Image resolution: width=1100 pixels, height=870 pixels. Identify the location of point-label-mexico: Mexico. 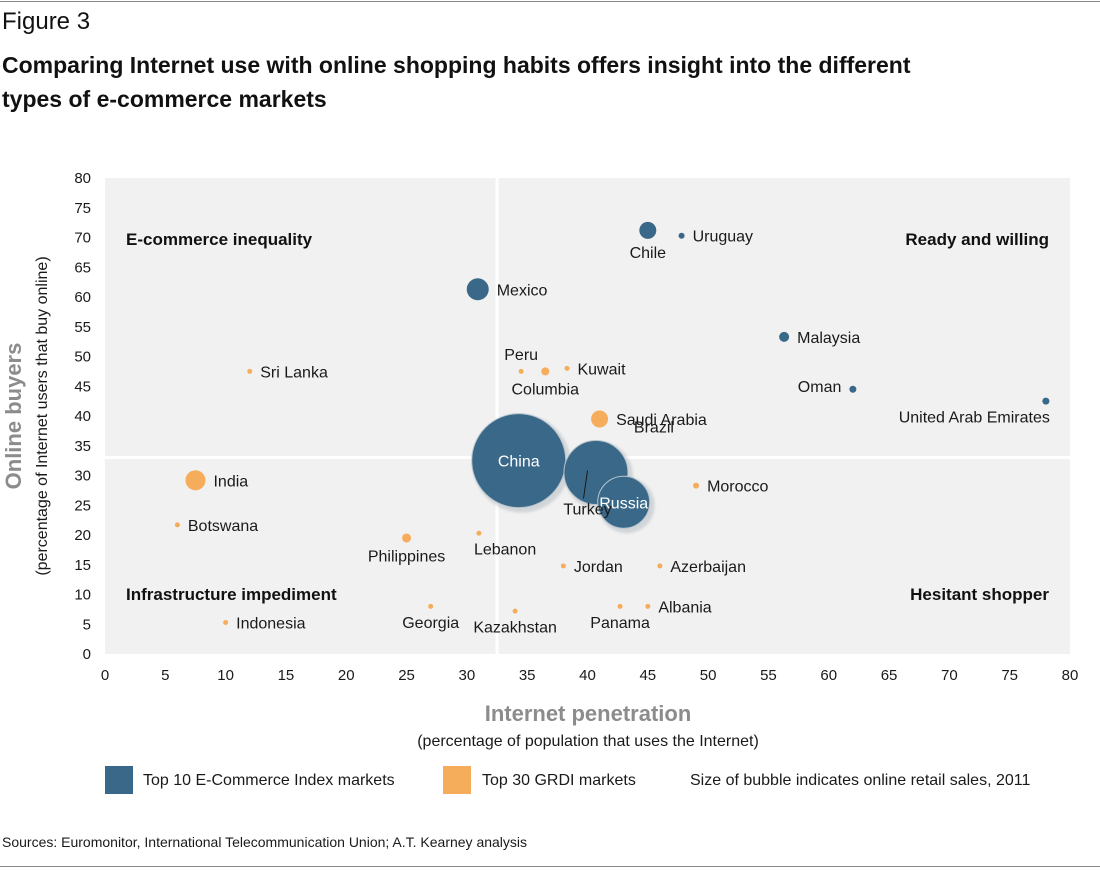
(522, 290).